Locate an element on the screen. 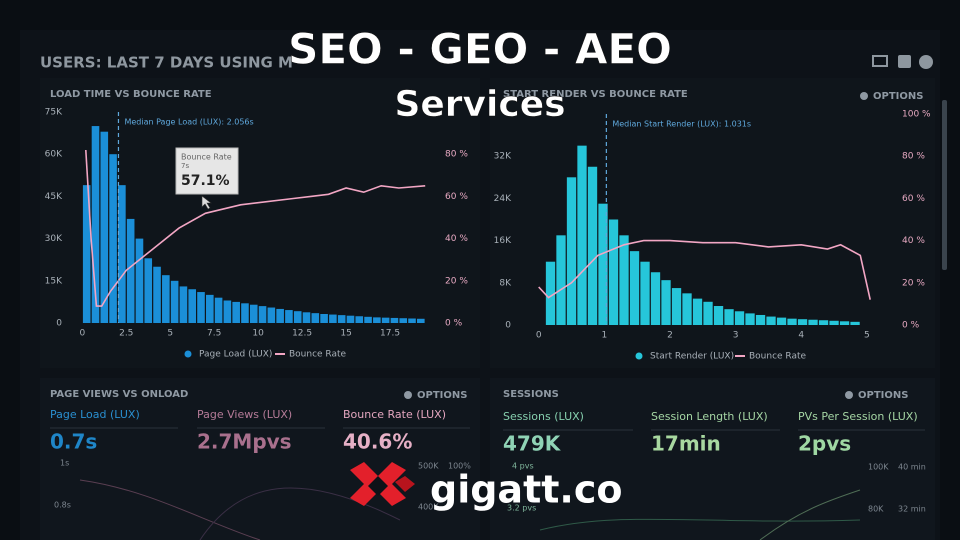 This screenshot has width=960, height=540. share-icon is located at coordinates (904, 61).